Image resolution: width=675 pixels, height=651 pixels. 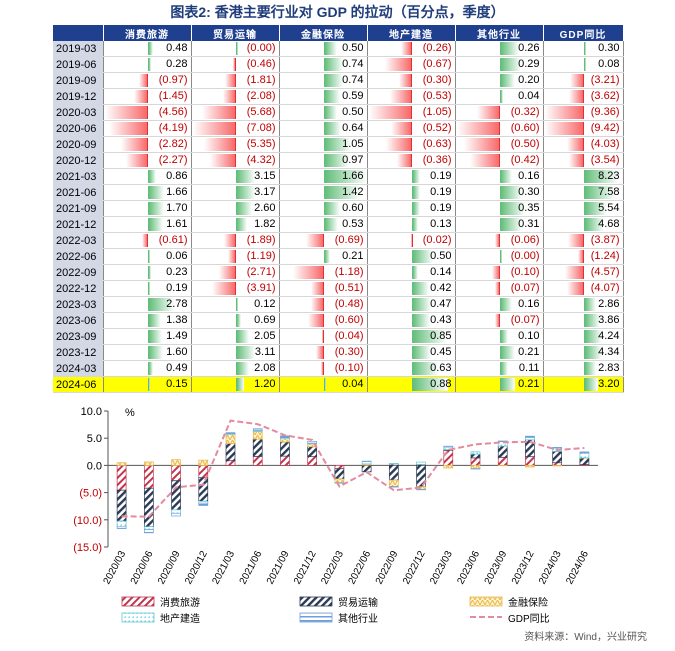 I want to click on x-tick-label: 2020/09, so click(x=169, y=567).